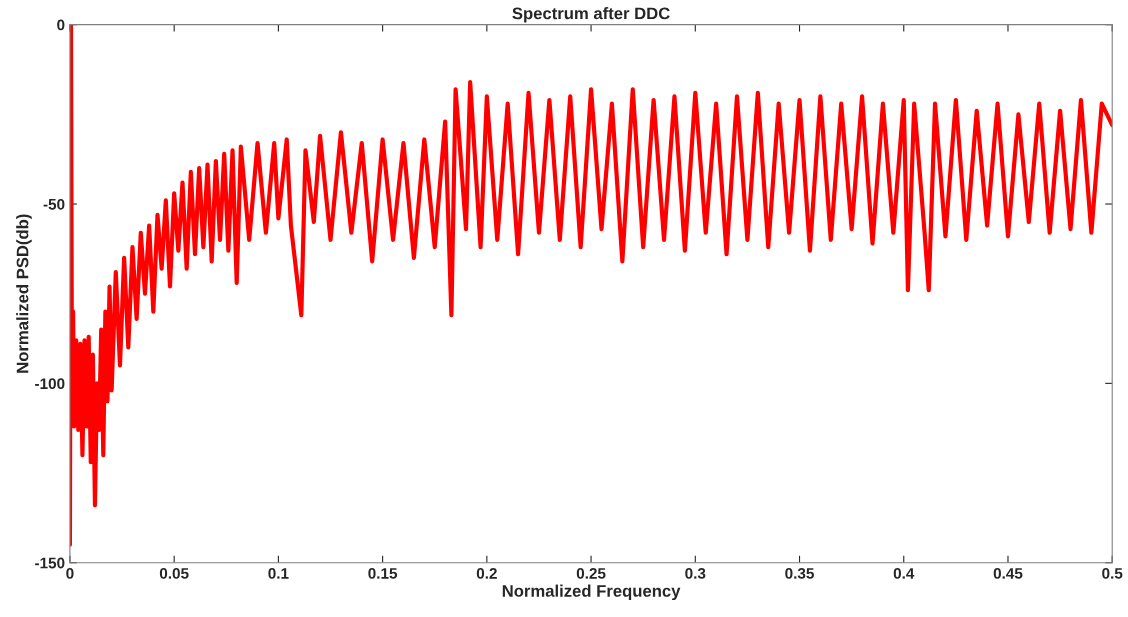  I want to click on x-tick-label: 0.3, so click(695, 573).